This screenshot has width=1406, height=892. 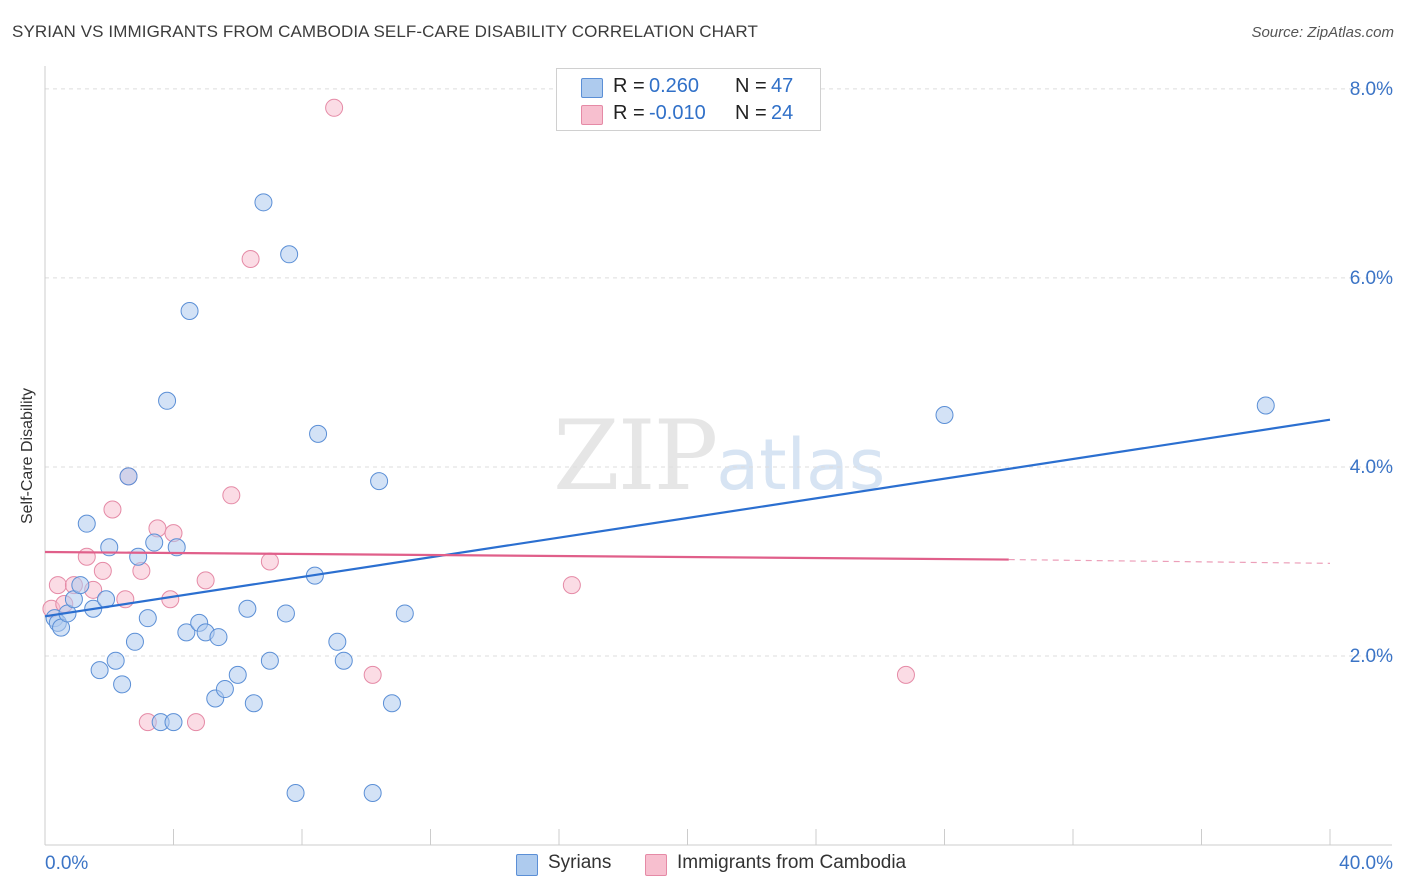 What do you see at coordinates (1371, 656) in the screenshot?
I see `y-tick-label: 2.0%` at bounding box center [1371, 656].